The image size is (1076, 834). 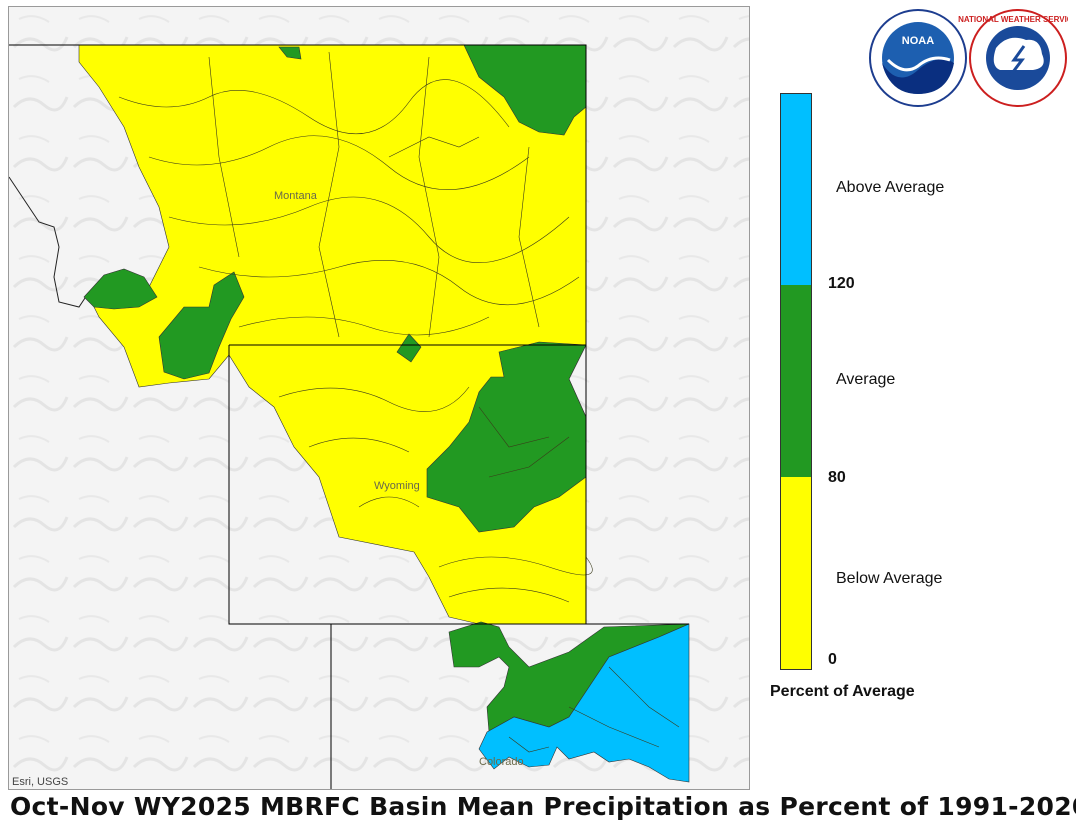 What do you see at coordinates (397, 486) in the screenshot?
I see `state-label-wyoming: Wyoming` at bounding box center [397, 486].